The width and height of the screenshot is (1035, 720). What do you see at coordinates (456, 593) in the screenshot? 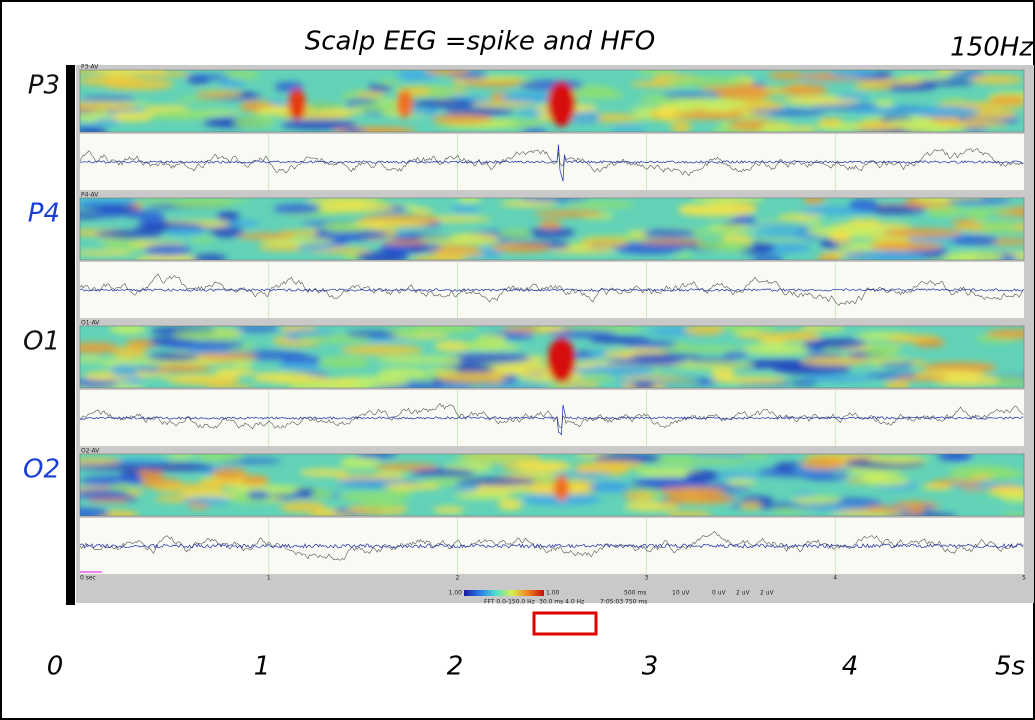
I see `scale-min: 1.00` at bounding box center [456, 593].